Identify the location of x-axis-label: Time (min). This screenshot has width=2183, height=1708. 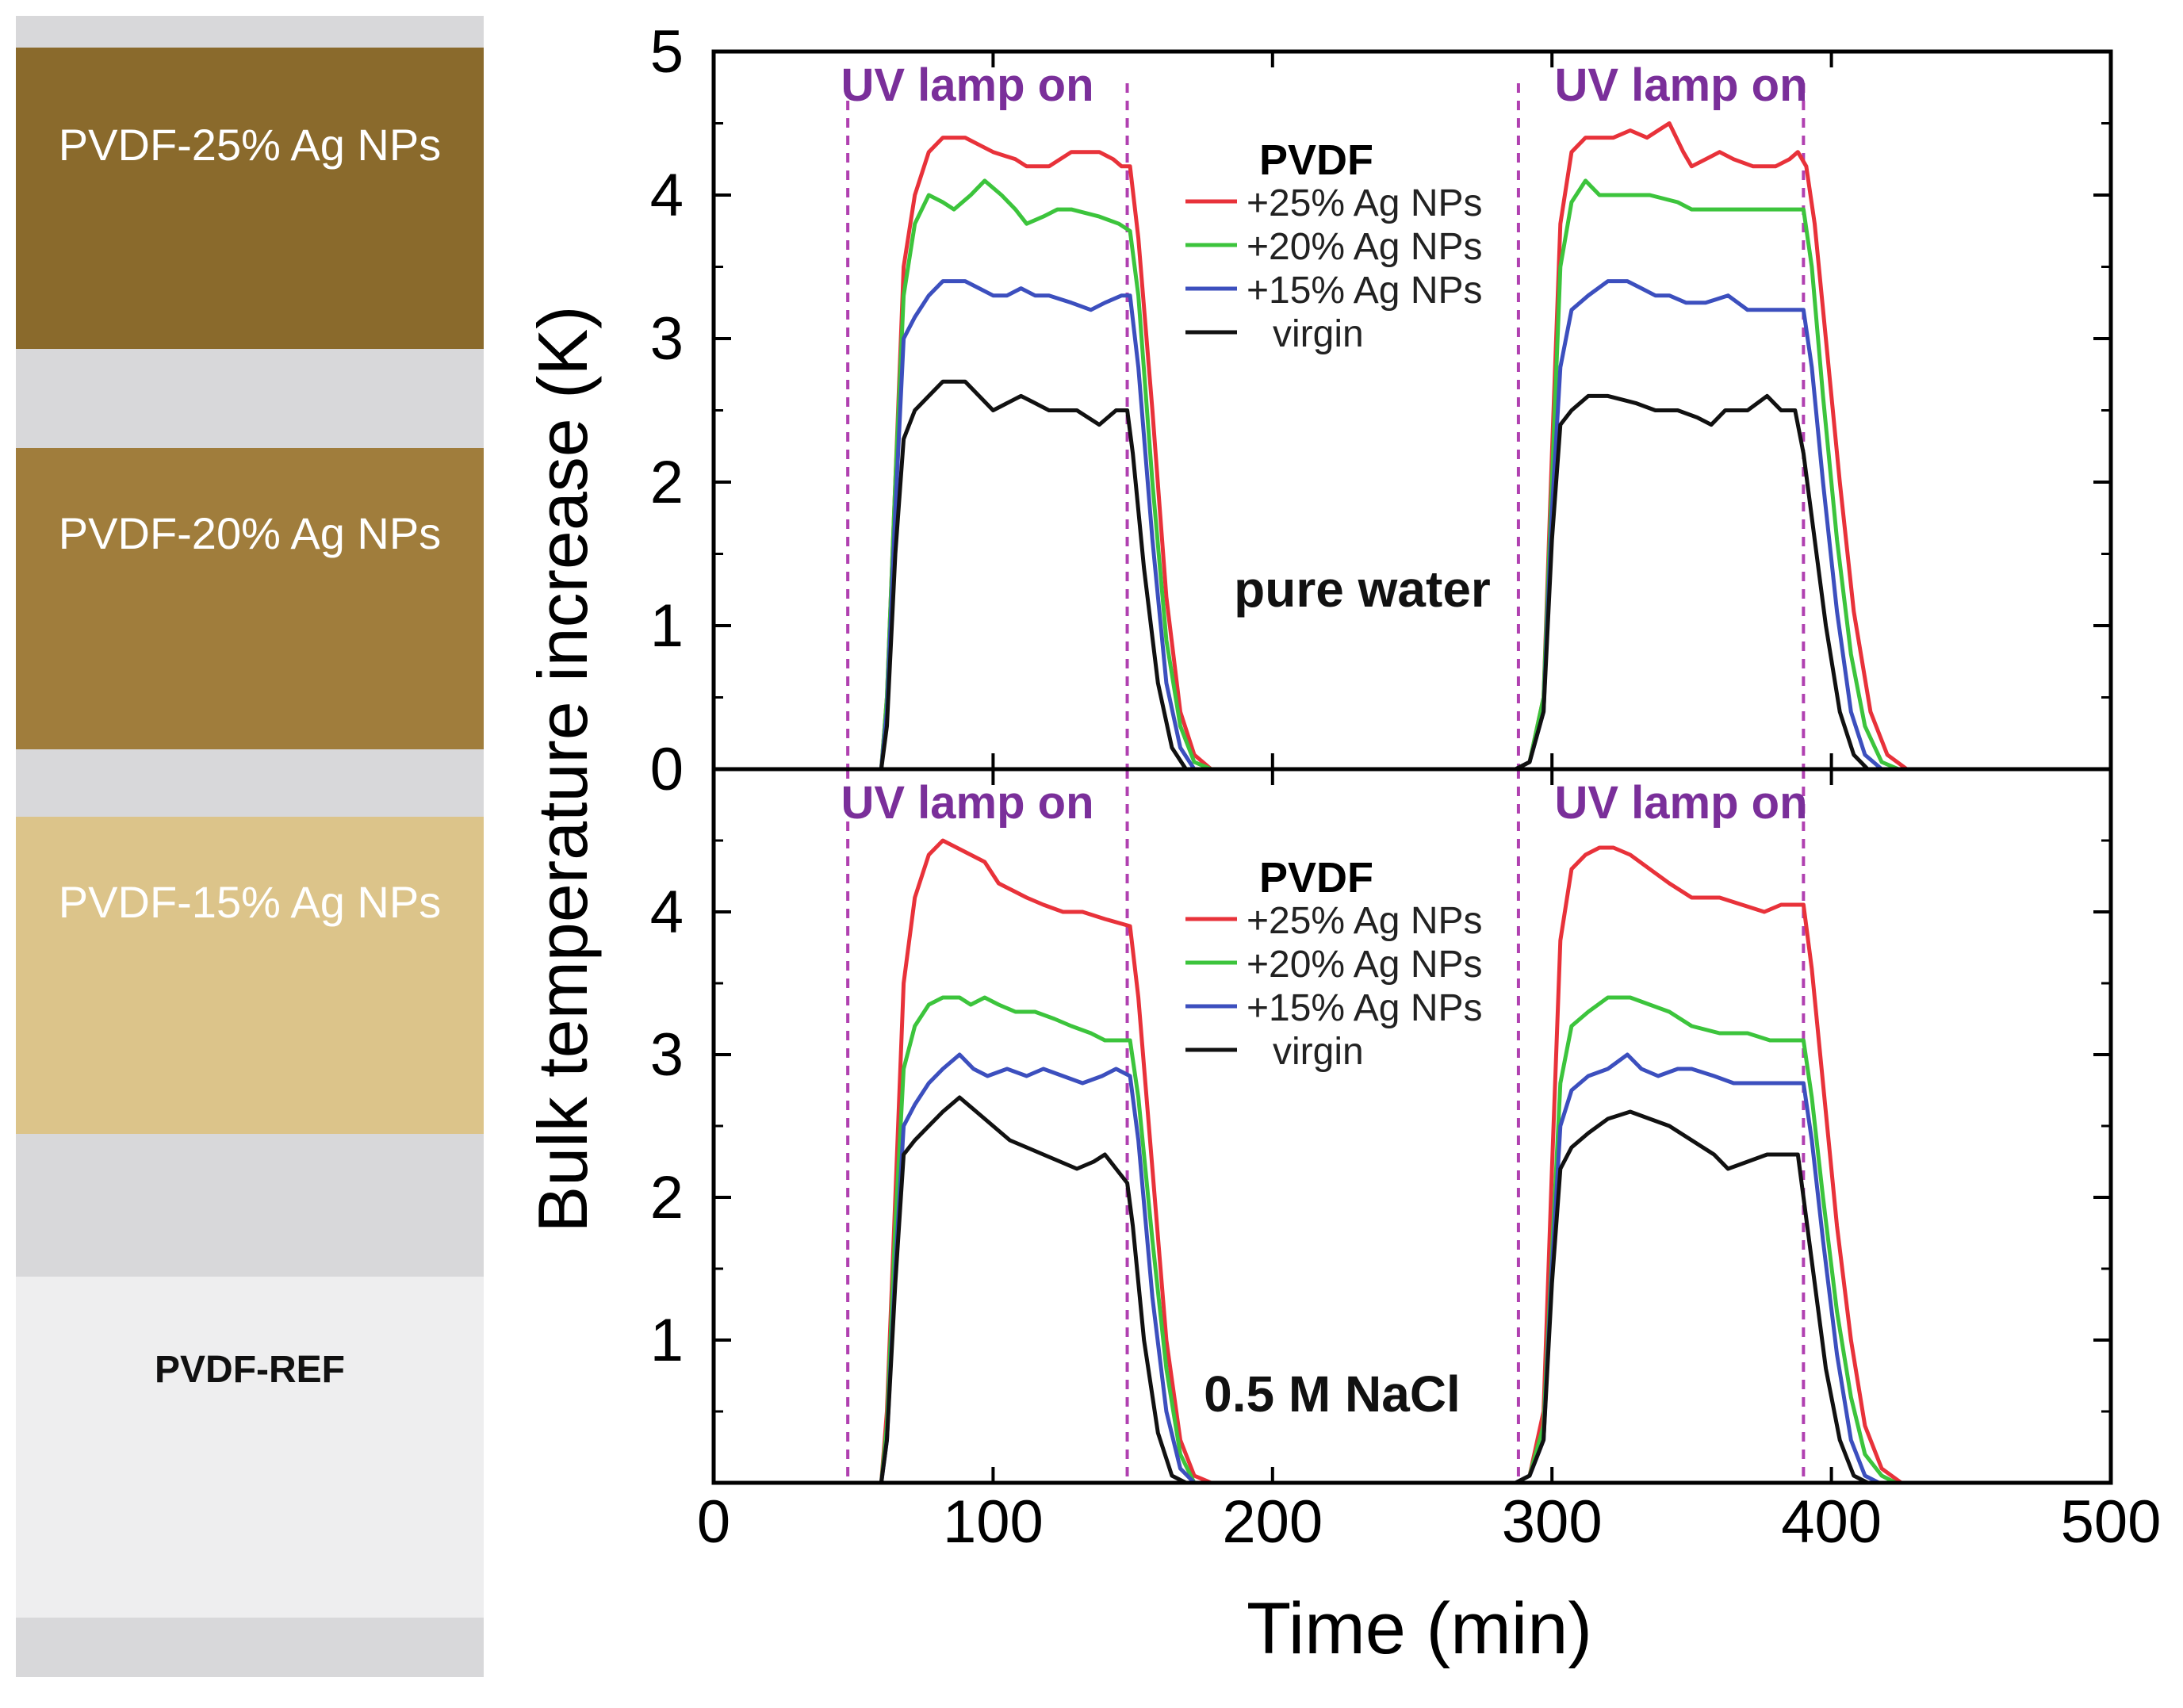
(1419, 1628).